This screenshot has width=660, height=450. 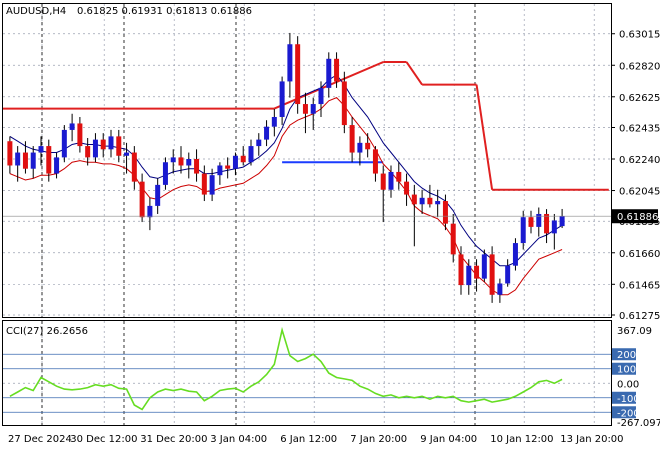 I want to click on cci-tick-label: -200, so click(x=628, y=413).